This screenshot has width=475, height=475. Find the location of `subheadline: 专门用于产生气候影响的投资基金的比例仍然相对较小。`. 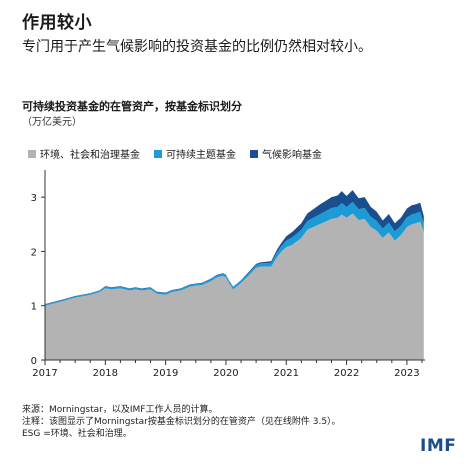

subheadline: 专门用于产生气候影响的投资基金的比例仍然相对较小。 is located at coordinates (197, 47).